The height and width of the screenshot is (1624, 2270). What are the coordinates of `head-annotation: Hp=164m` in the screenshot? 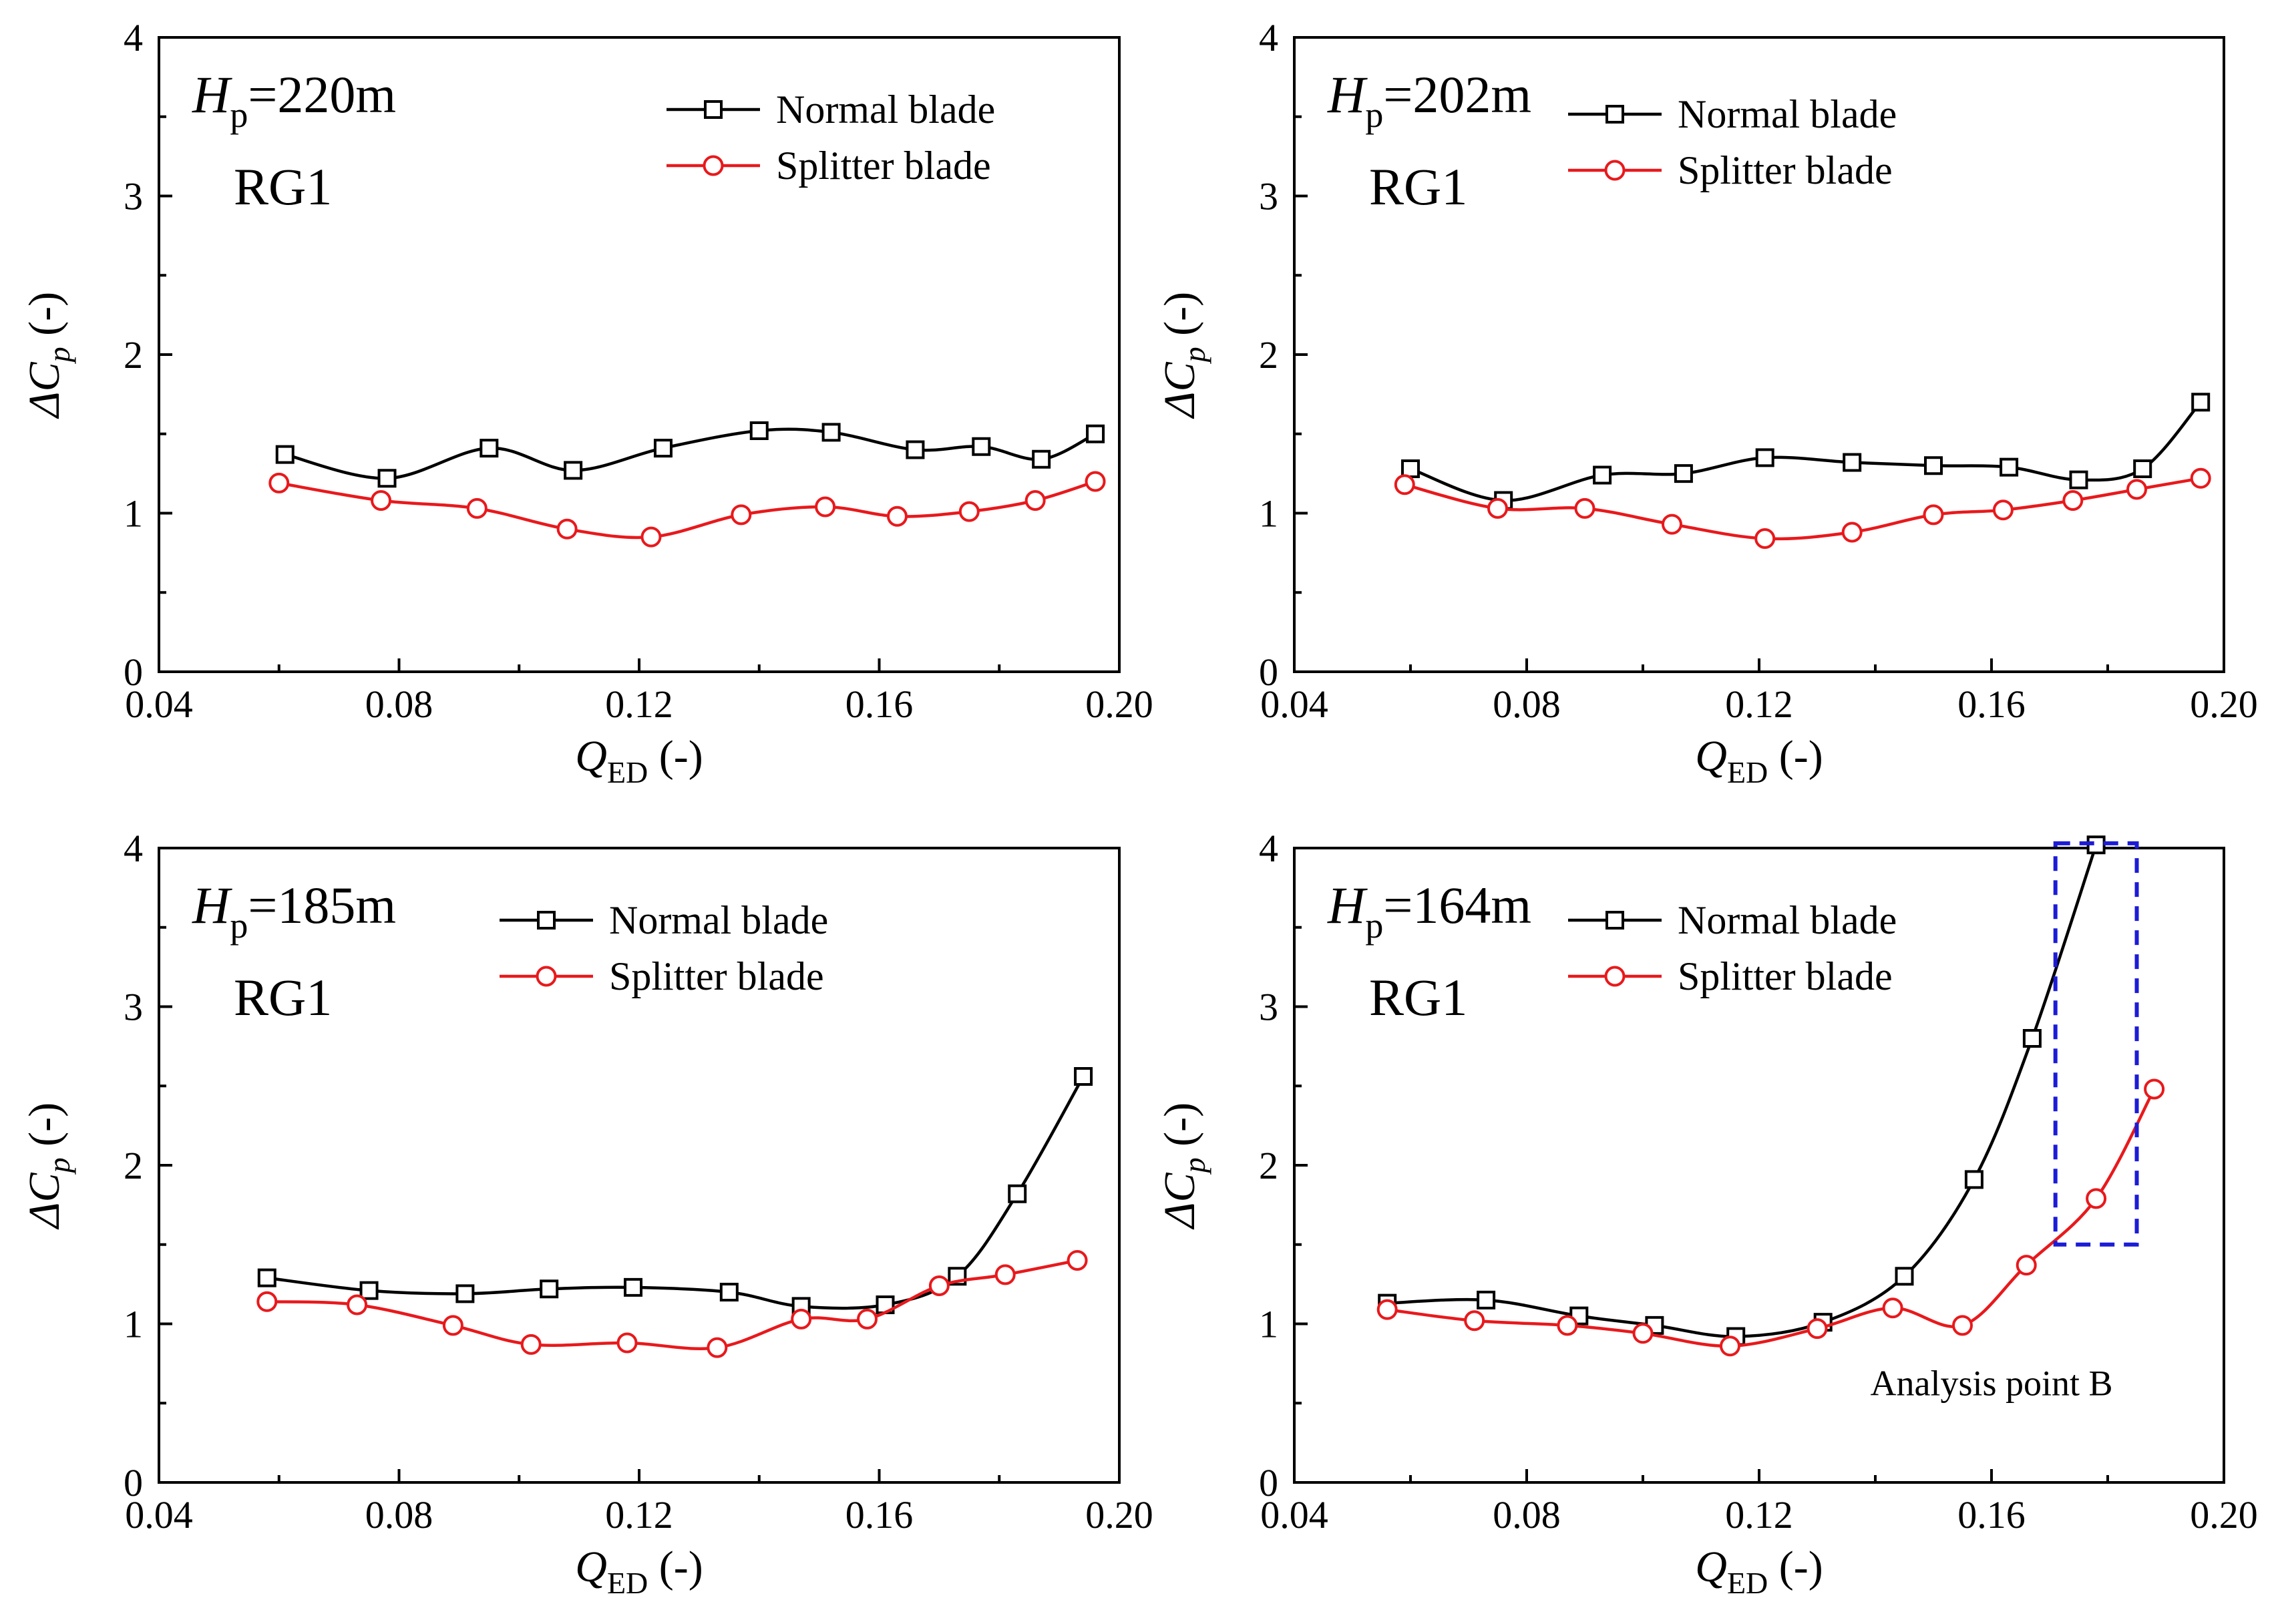 It's located at (1429, 911).